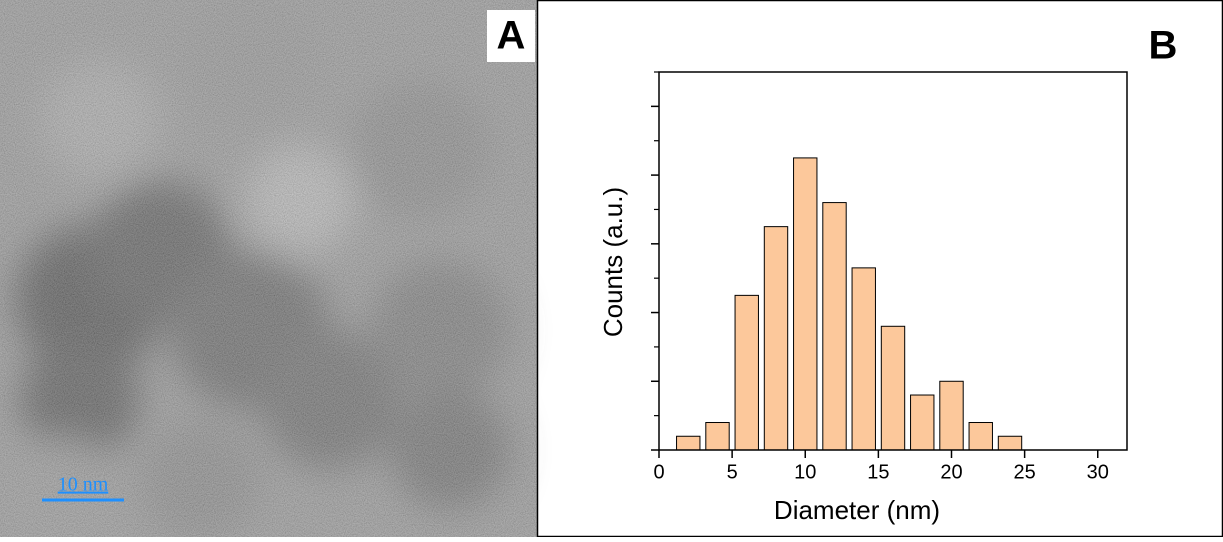  I want to click on label-box, so click(511, 36).